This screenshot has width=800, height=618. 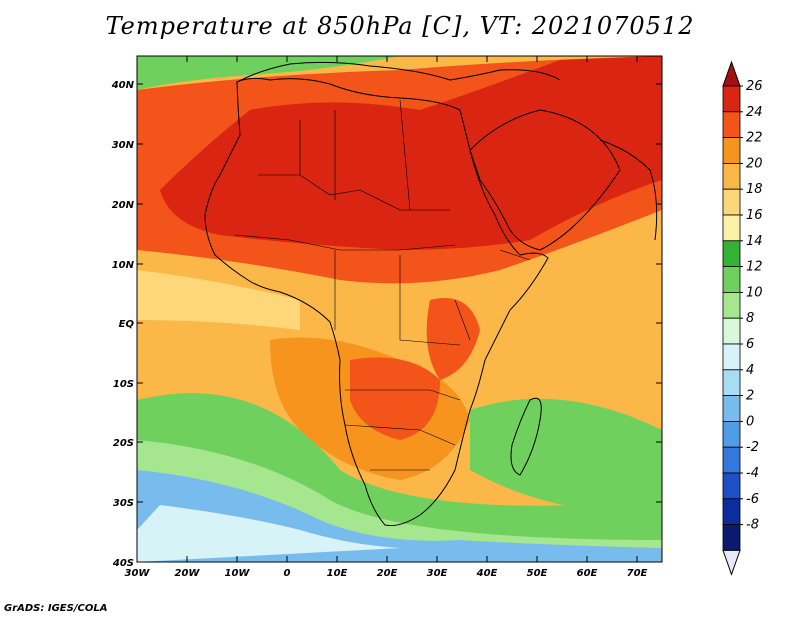 I want to click on colorbar-label: 24, so click(x=754, y=112).